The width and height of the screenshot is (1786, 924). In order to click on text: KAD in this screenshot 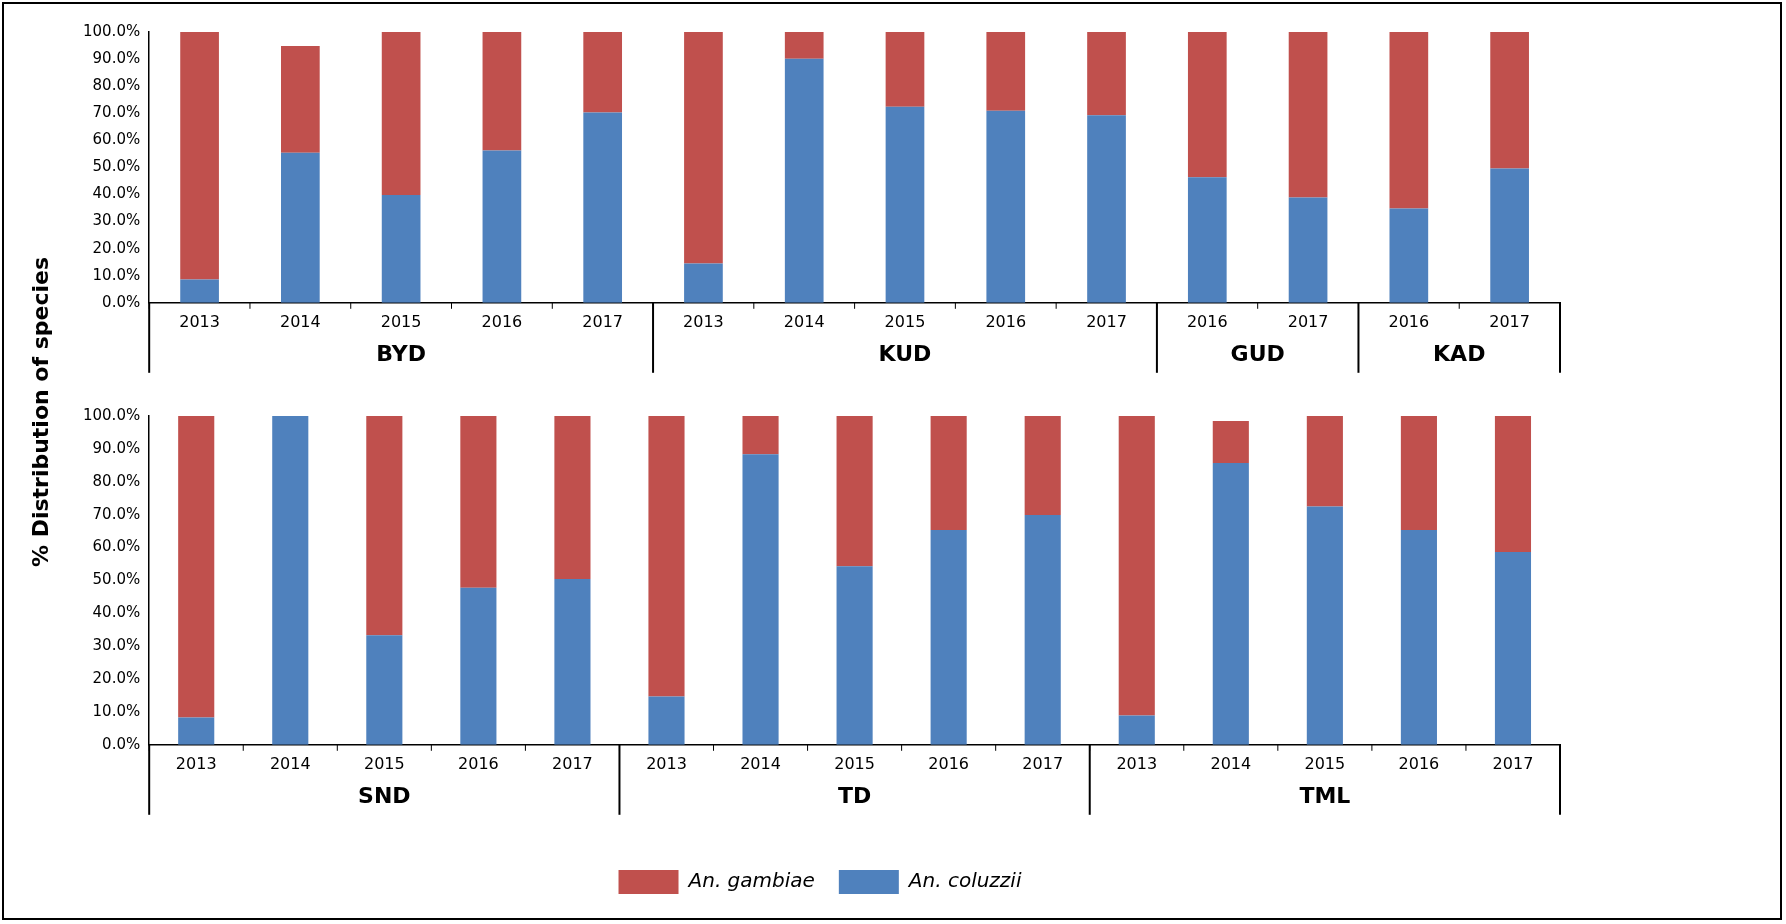, I will do `click(1459, 353)`.